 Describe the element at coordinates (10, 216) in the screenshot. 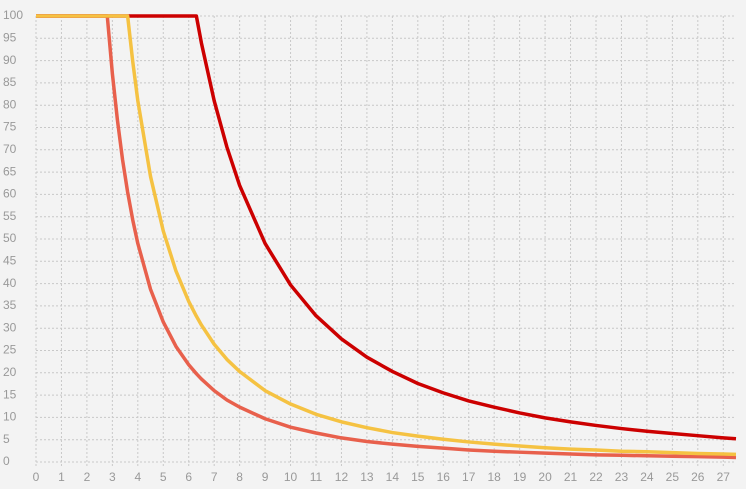

I see `y-tick-label: 55` at that location.